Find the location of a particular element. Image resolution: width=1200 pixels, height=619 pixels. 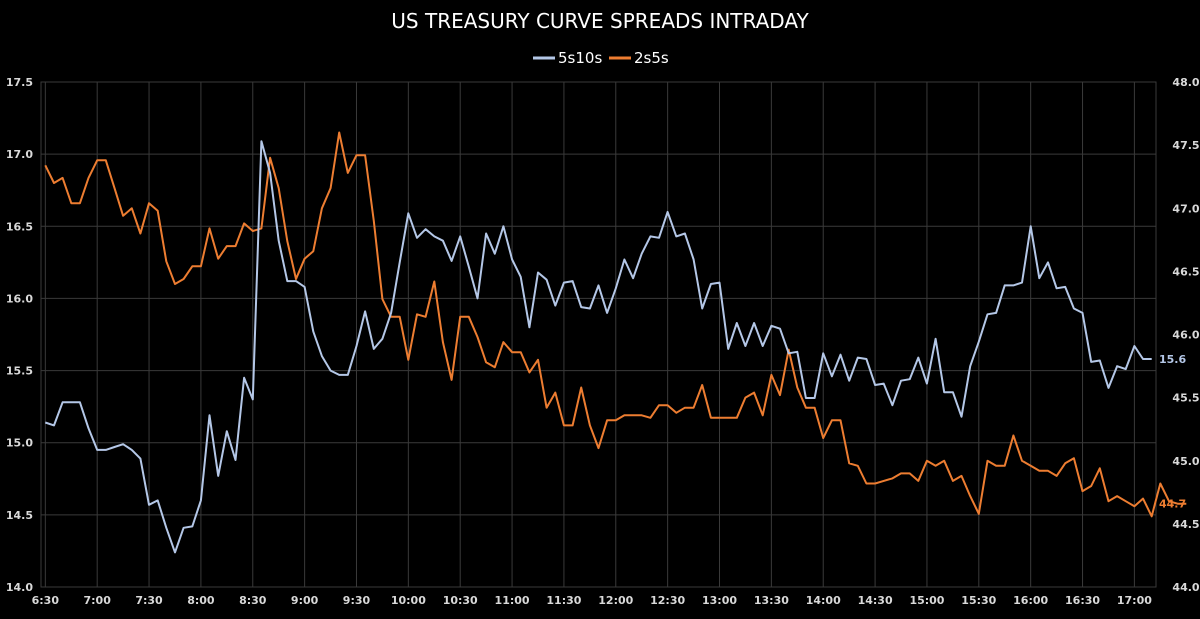

y-left-tick-label: 17.0 is located at coordinates (19, 154).